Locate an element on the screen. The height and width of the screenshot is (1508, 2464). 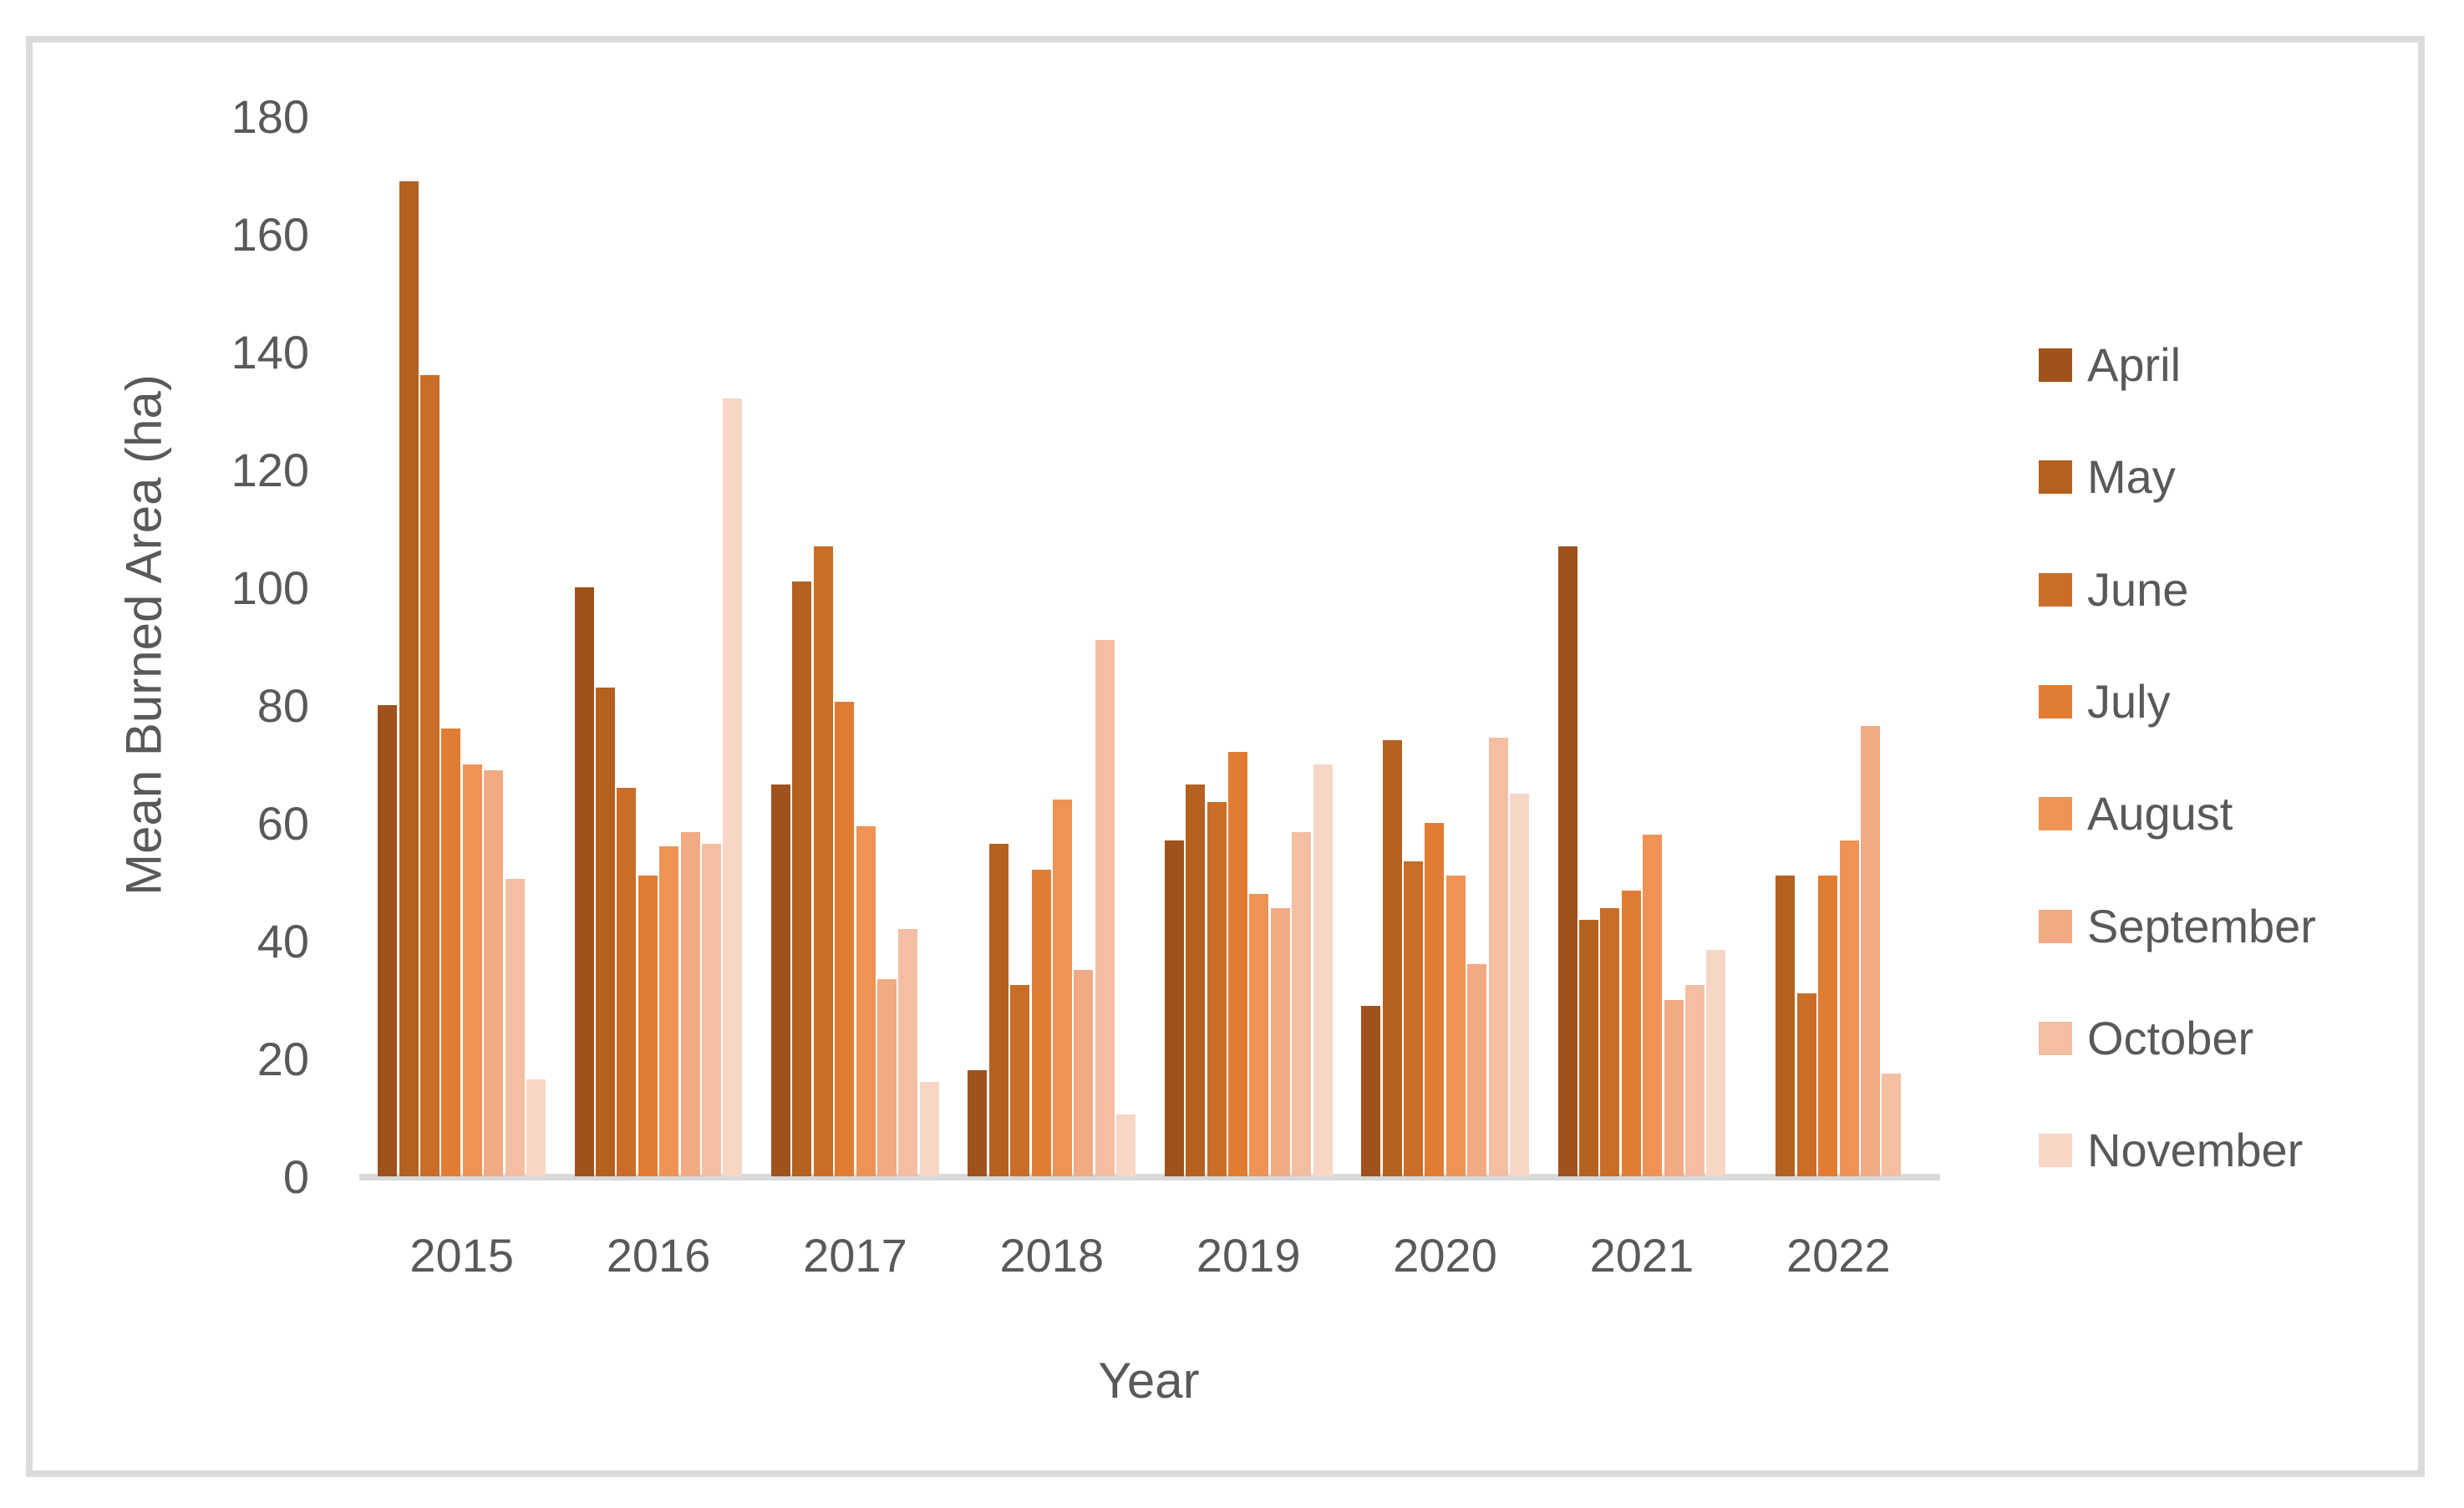
bar-2016-july is located at coordinates (648, 1026).